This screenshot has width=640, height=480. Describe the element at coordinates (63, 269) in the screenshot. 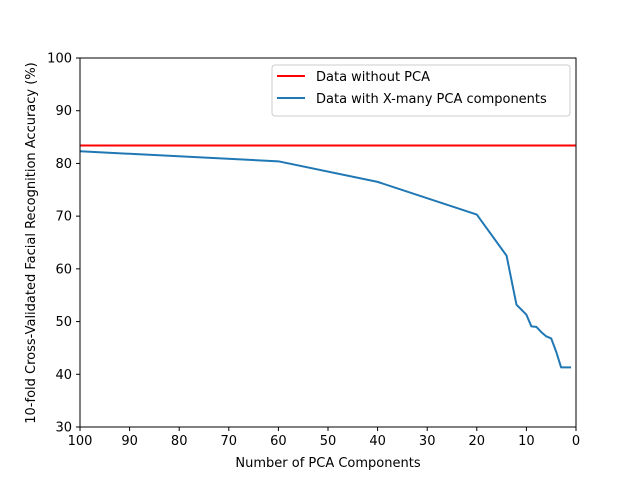

I see `y-tick-label: 60` at that location.